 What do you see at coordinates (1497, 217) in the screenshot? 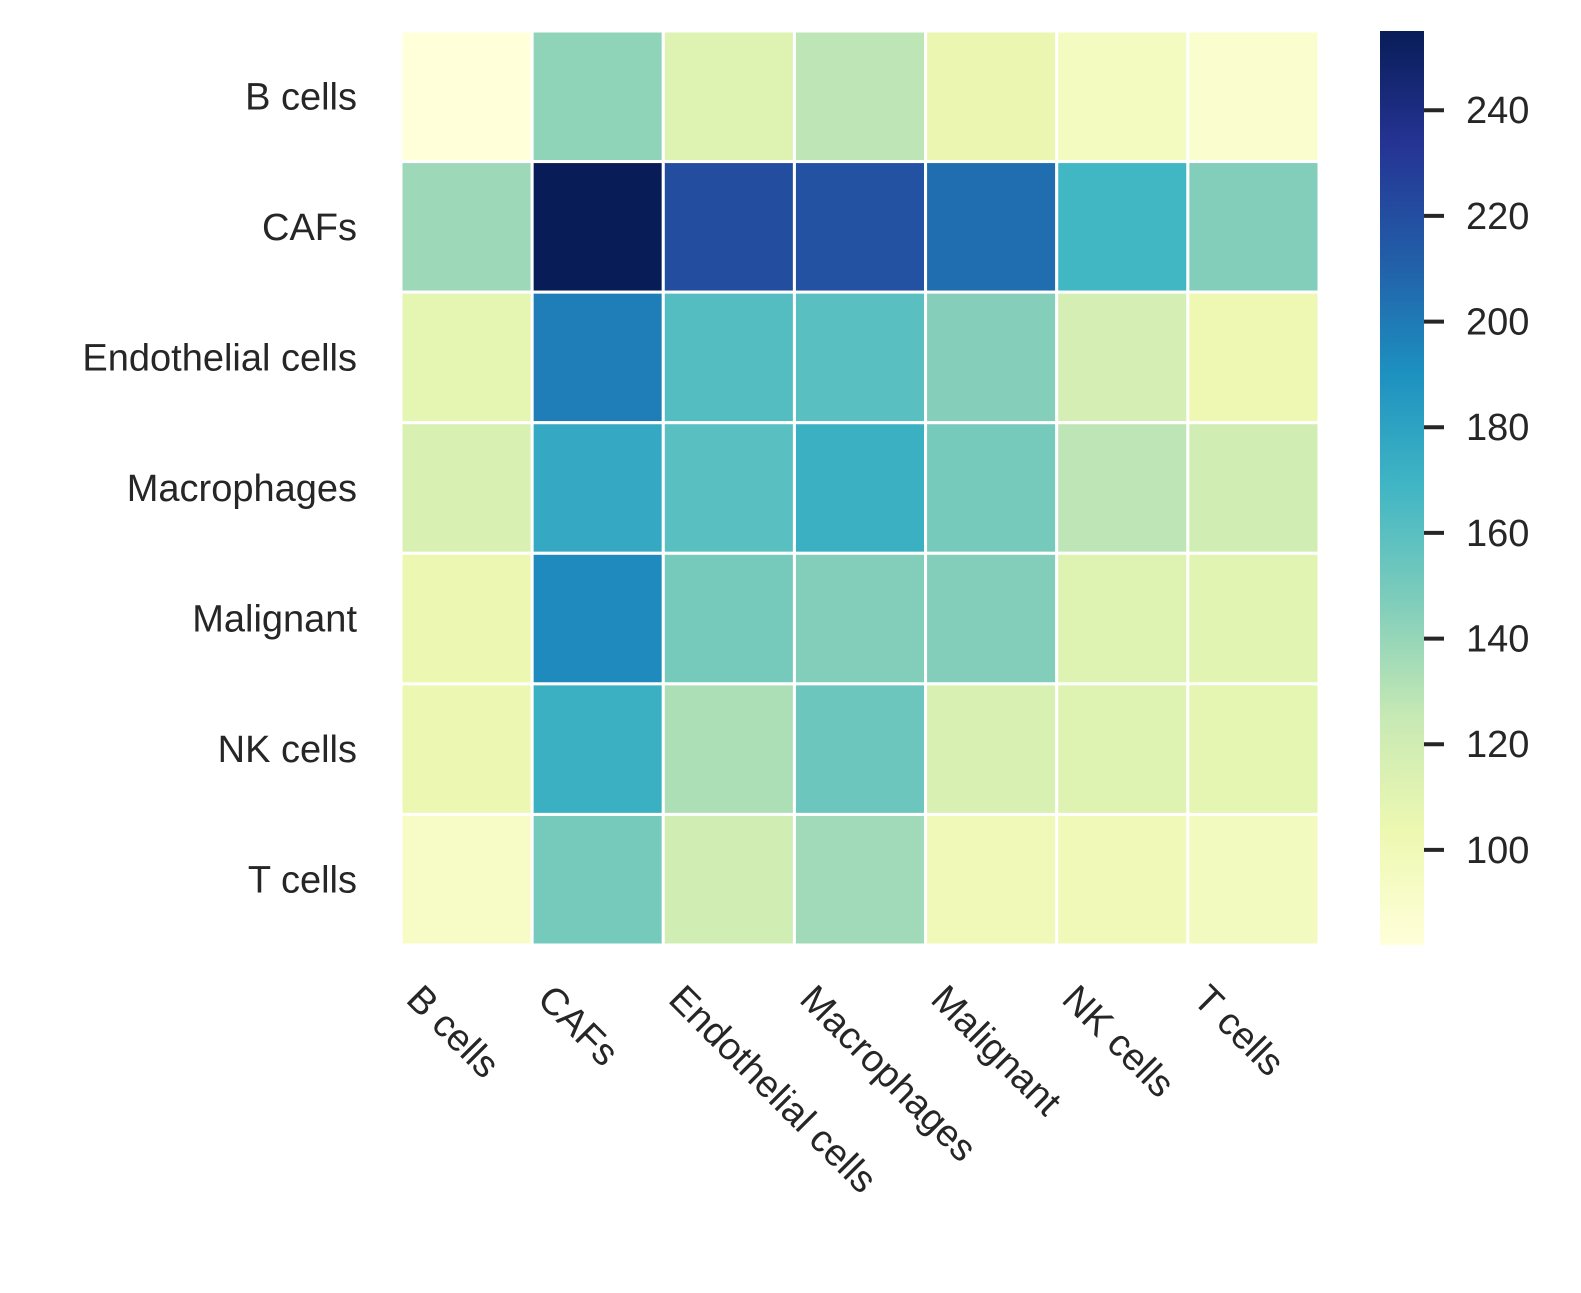
I see `colorbar-tick-label: 220` at bounding box center [1497, 217].